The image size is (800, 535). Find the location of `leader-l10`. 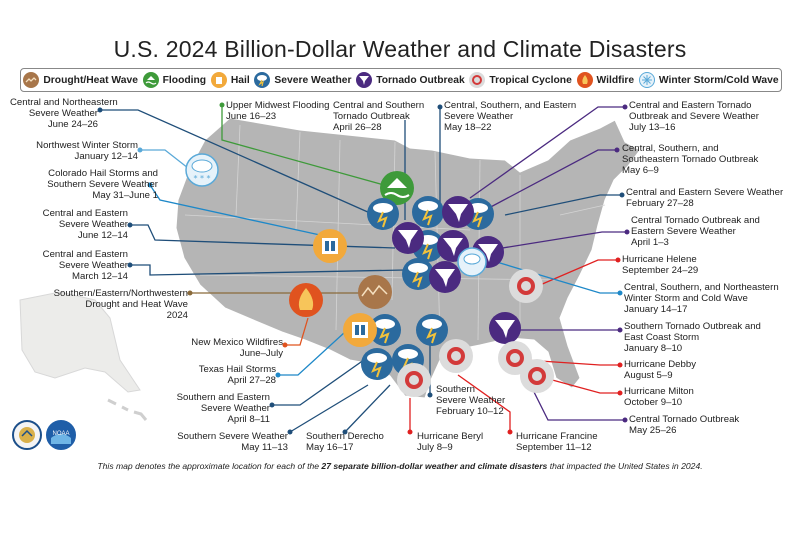

leader-l10 is located at coordinates (263, 236).